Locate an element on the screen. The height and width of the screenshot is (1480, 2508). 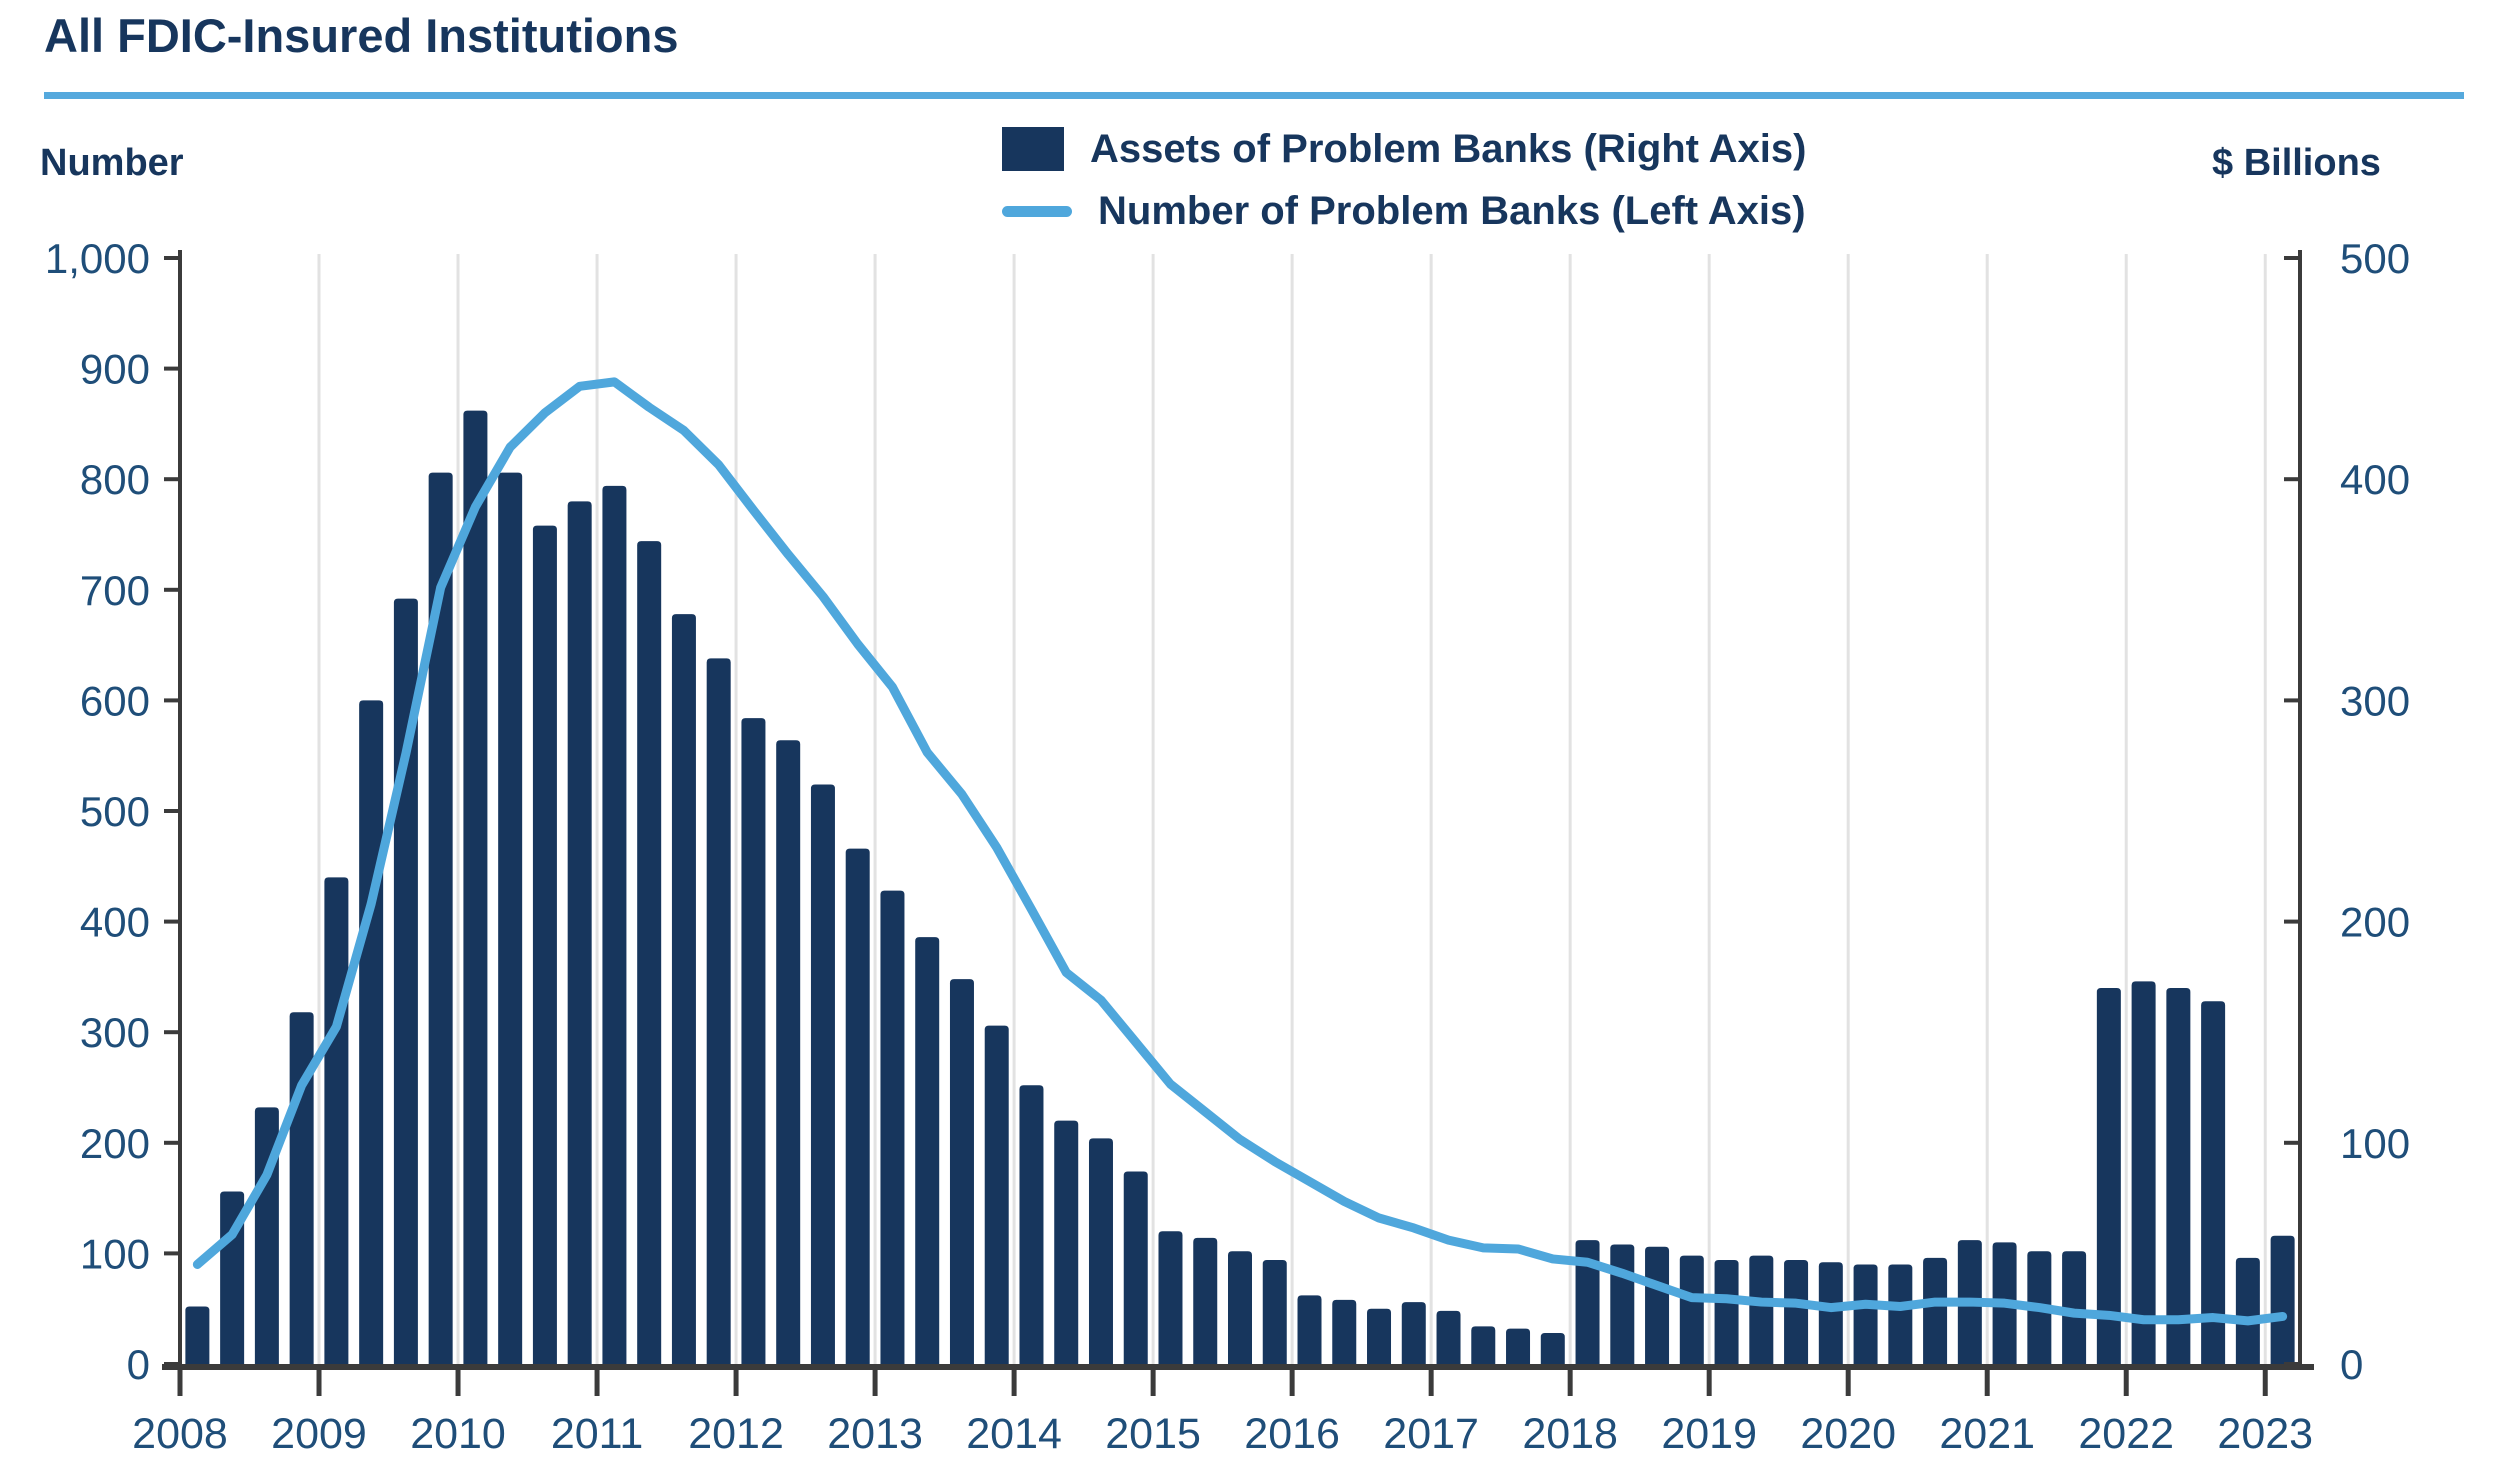
left-axis-tick-label: 200 is located at coordinates (115, 1143).